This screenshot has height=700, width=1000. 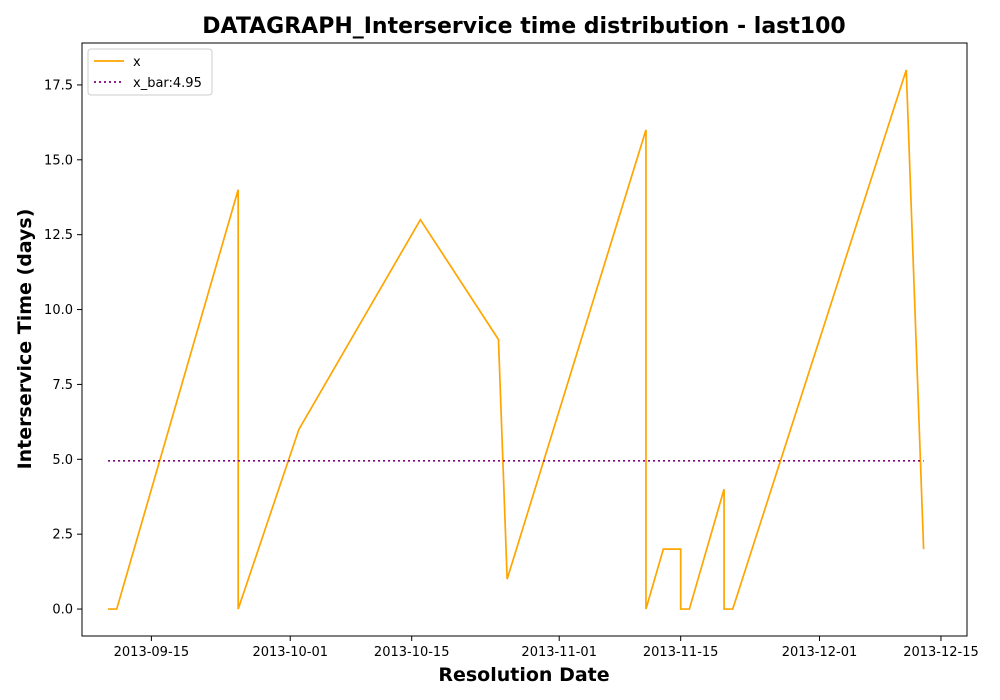 What do you see at coordinates (58, 310) in the screenshot?
I see `y-tick-label: 10.0` at bounding box center [58, 310].